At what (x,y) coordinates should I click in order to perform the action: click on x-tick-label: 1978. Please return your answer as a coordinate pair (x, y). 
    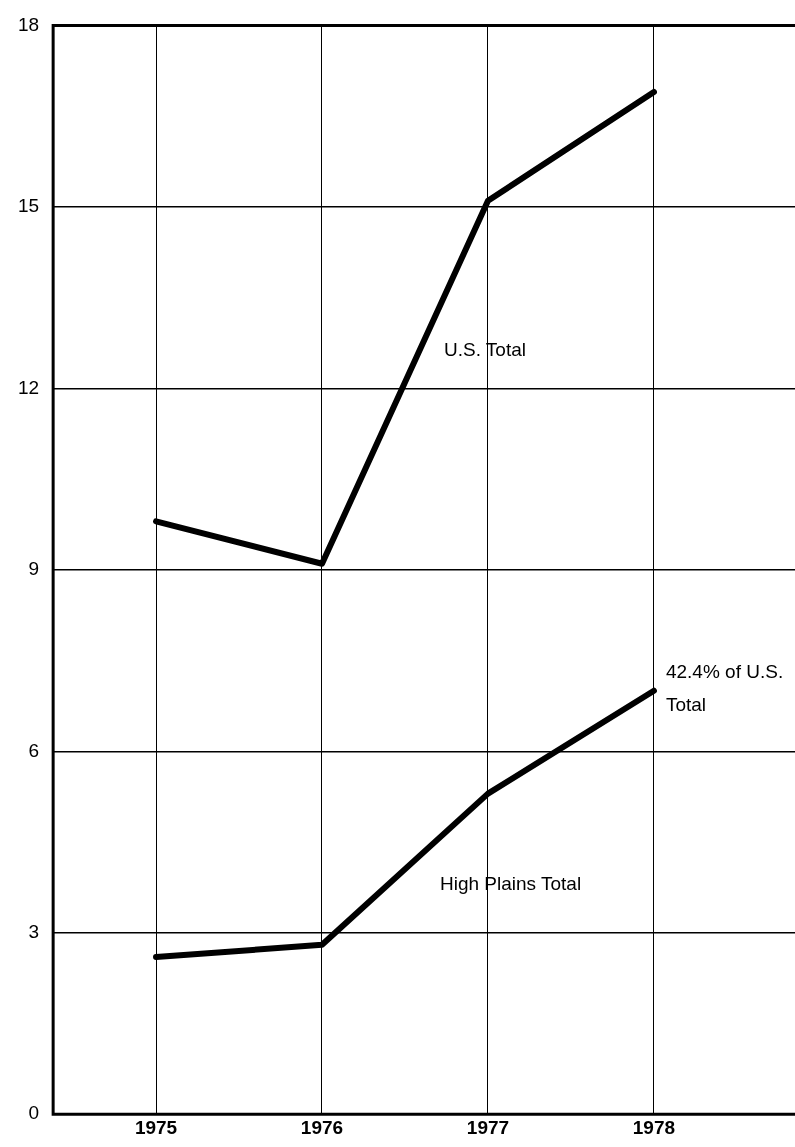
    Looking at the image, I should click on (654, 1127).